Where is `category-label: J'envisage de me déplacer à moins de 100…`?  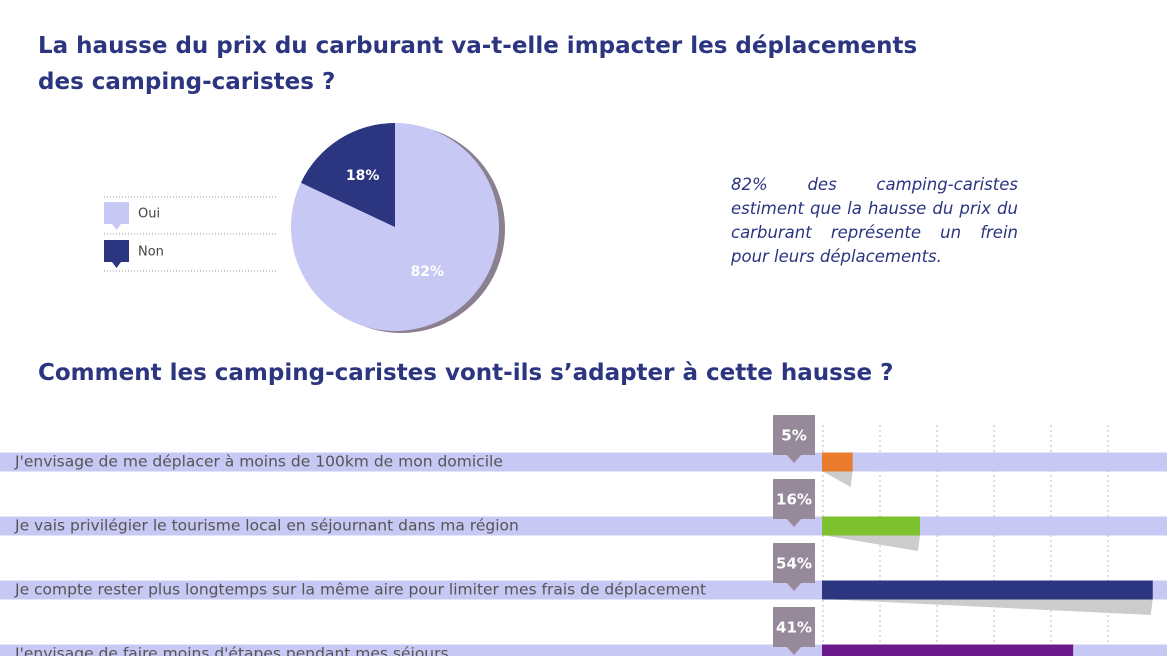 category-label: J'envisage de me déplacer à moins de 100… is located at coordinates (258, 462).